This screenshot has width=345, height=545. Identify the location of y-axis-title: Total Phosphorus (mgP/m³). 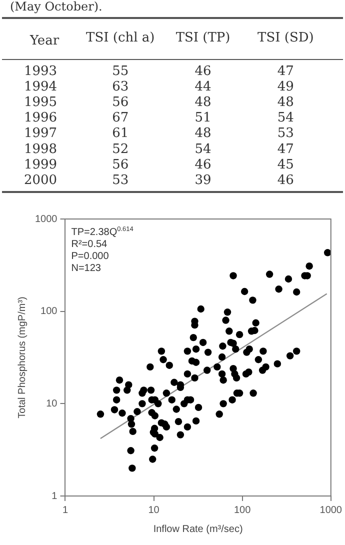
(22, 357).